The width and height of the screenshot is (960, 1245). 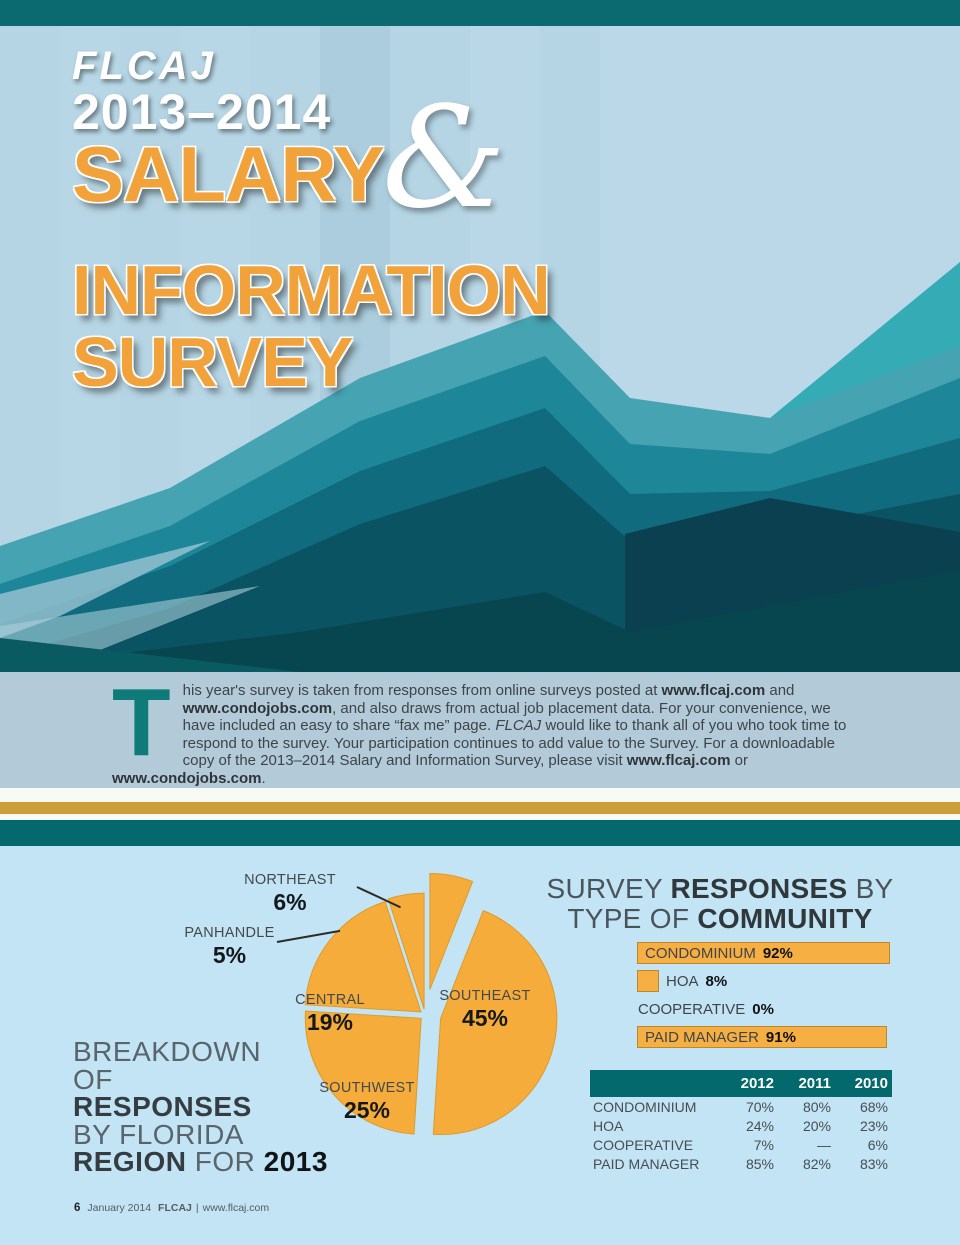 I want to click on bar-value-label: 91%, so click(x=780, y=1037).